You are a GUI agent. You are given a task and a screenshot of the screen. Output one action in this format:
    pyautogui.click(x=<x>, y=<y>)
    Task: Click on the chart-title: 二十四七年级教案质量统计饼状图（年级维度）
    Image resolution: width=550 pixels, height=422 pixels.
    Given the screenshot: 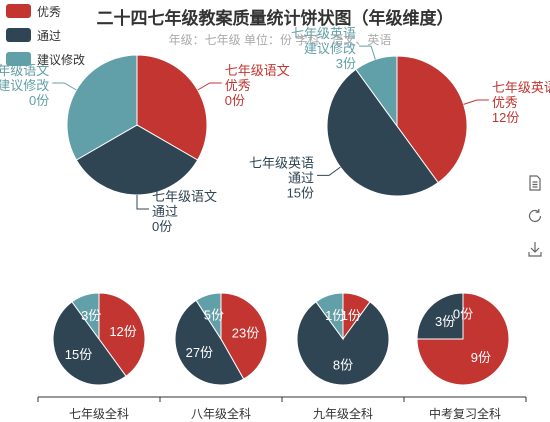 What is the action you would take?
    pyautogui.click(x=275, y=18)
    